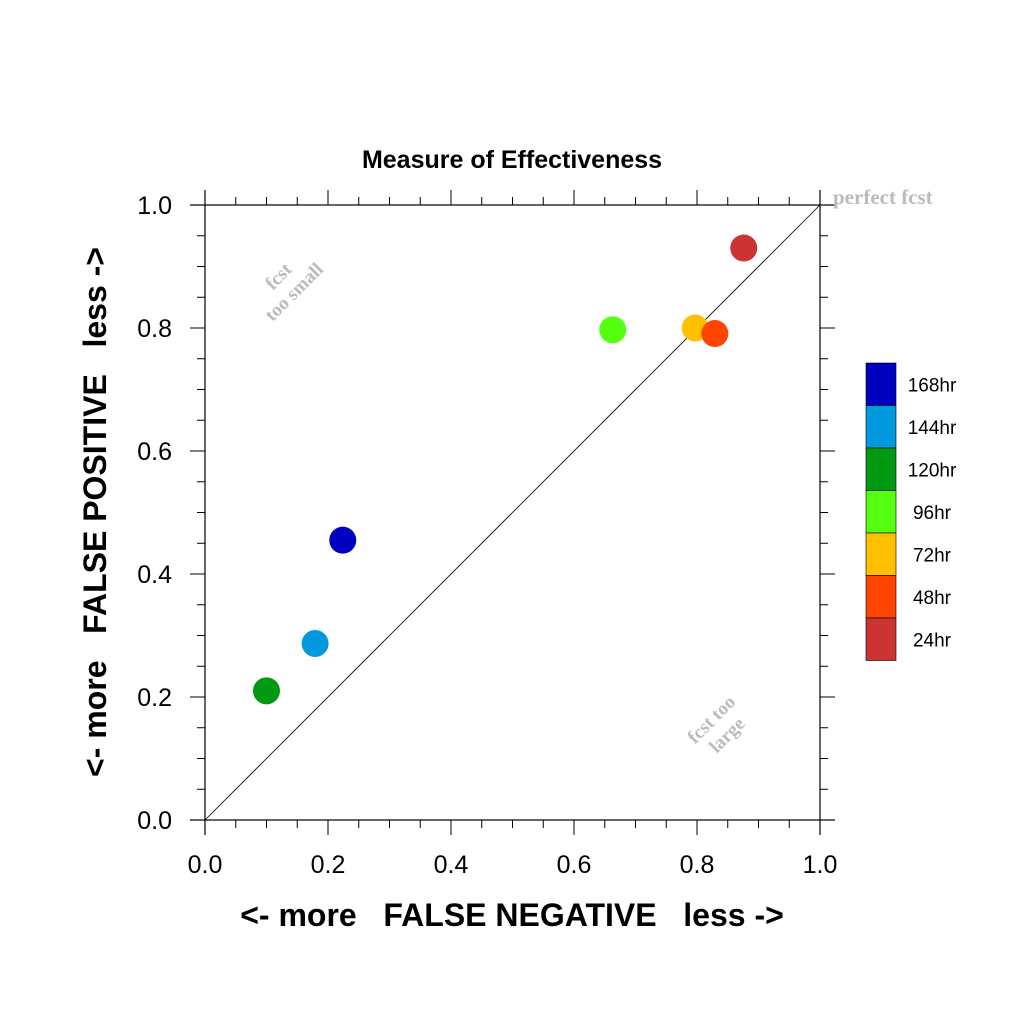  I want to click on point-24hr, so click(744, 248).